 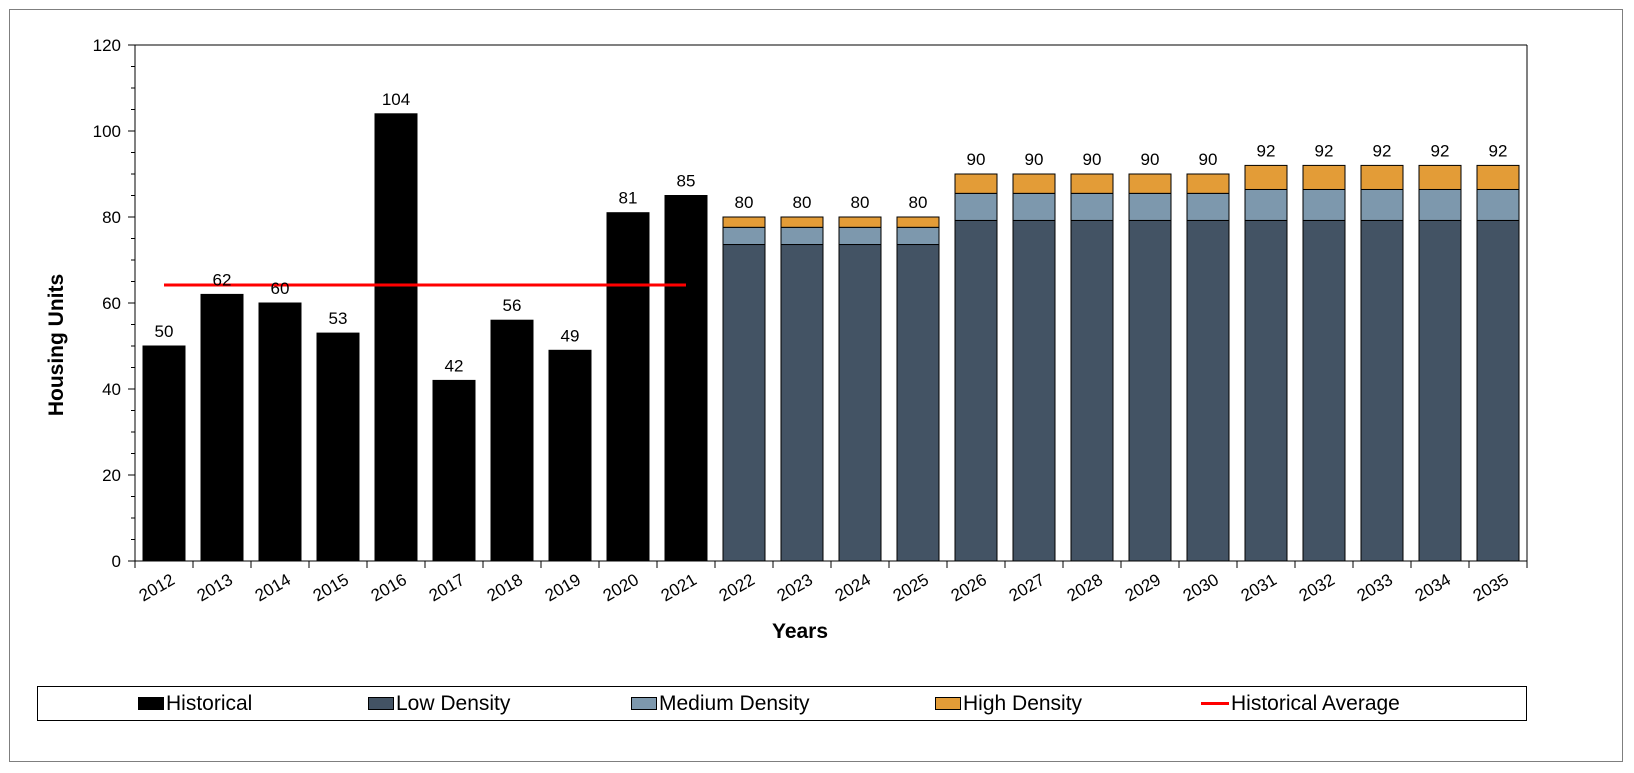 I want to click on legend-item-historical-average: Historical Average, so click(x=1300, y=703).